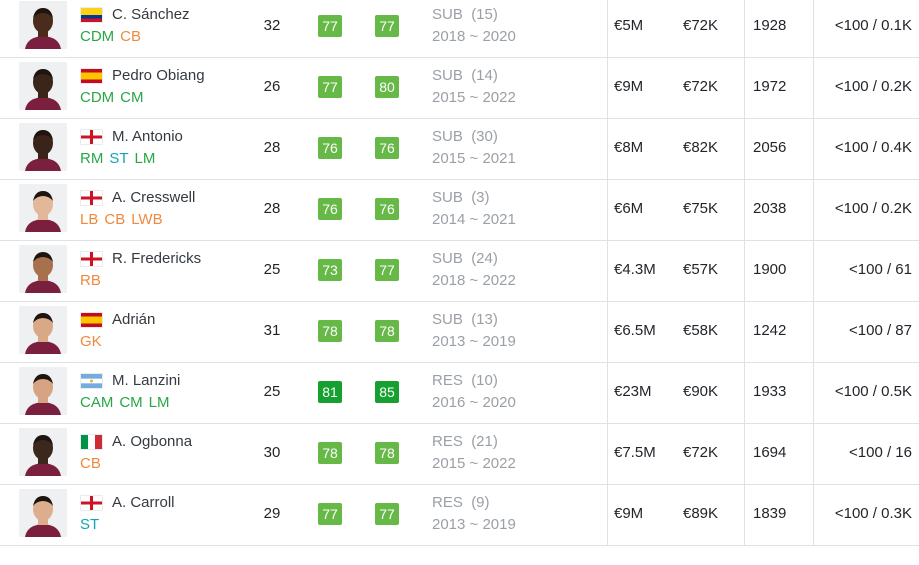 The height and width of the screenshot is (565, 919). I want to click on team-role: RES (10), so click(465, 380).